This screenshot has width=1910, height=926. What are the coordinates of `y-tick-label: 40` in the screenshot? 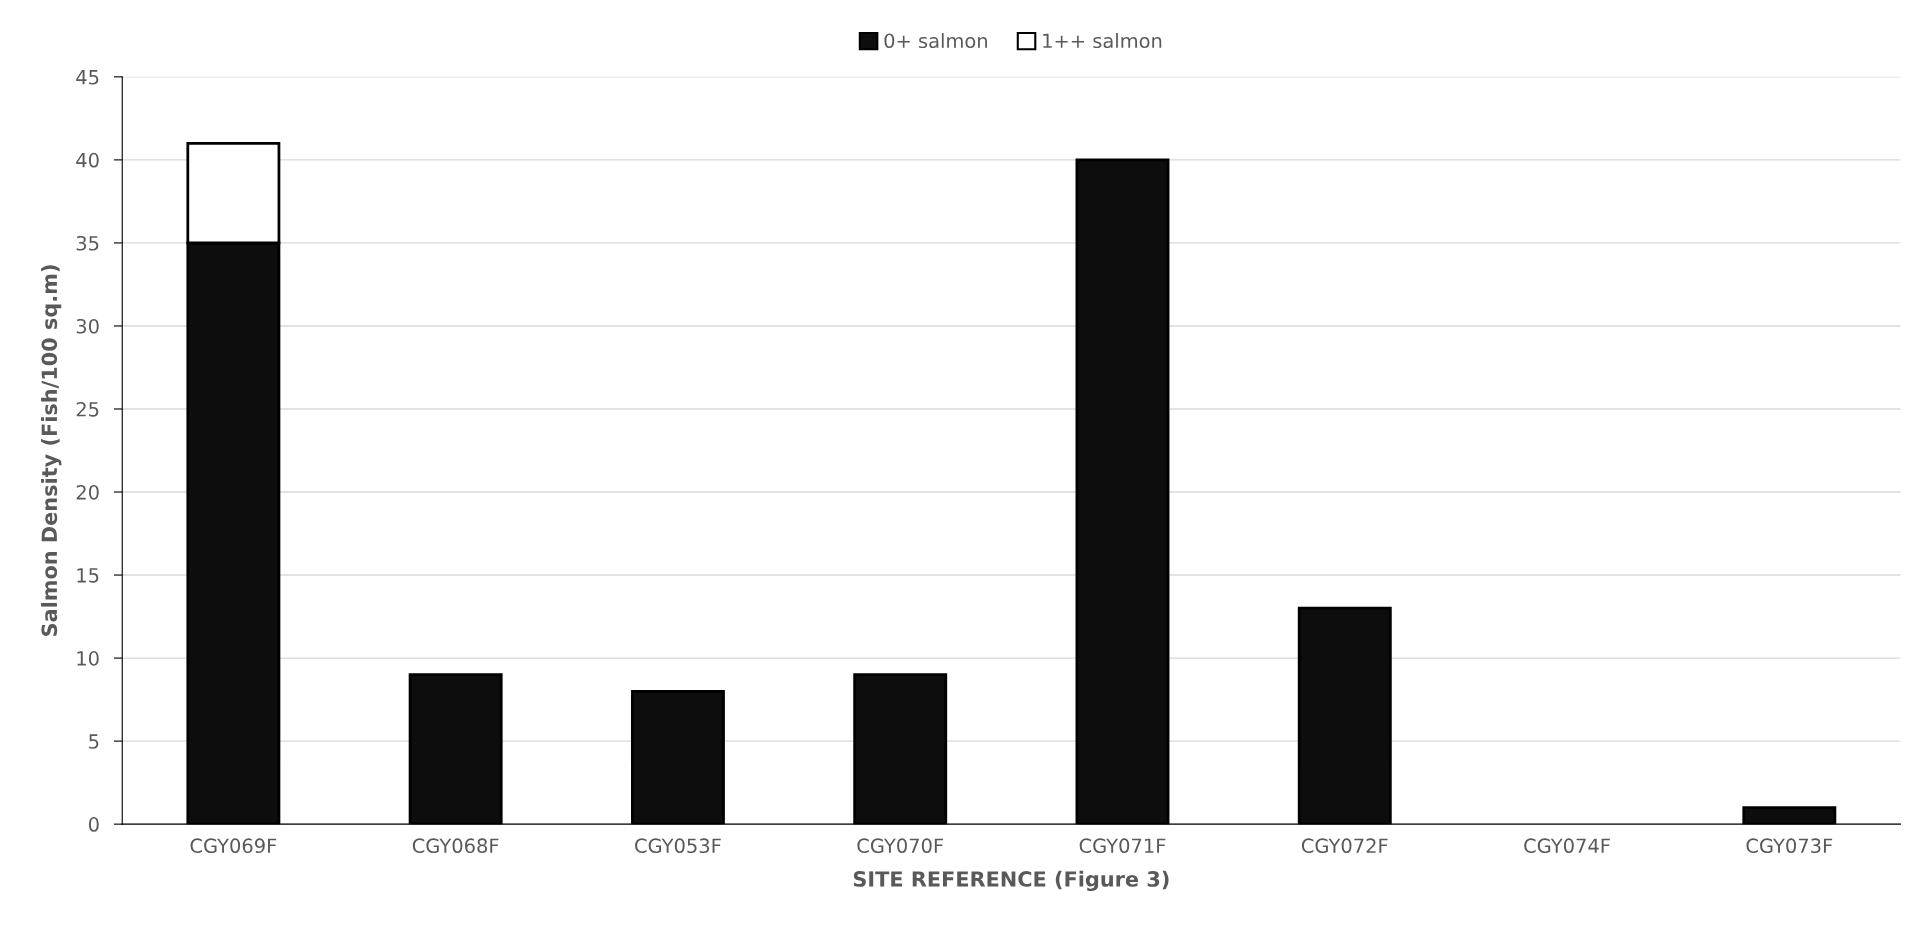 It's located at (87, 160).